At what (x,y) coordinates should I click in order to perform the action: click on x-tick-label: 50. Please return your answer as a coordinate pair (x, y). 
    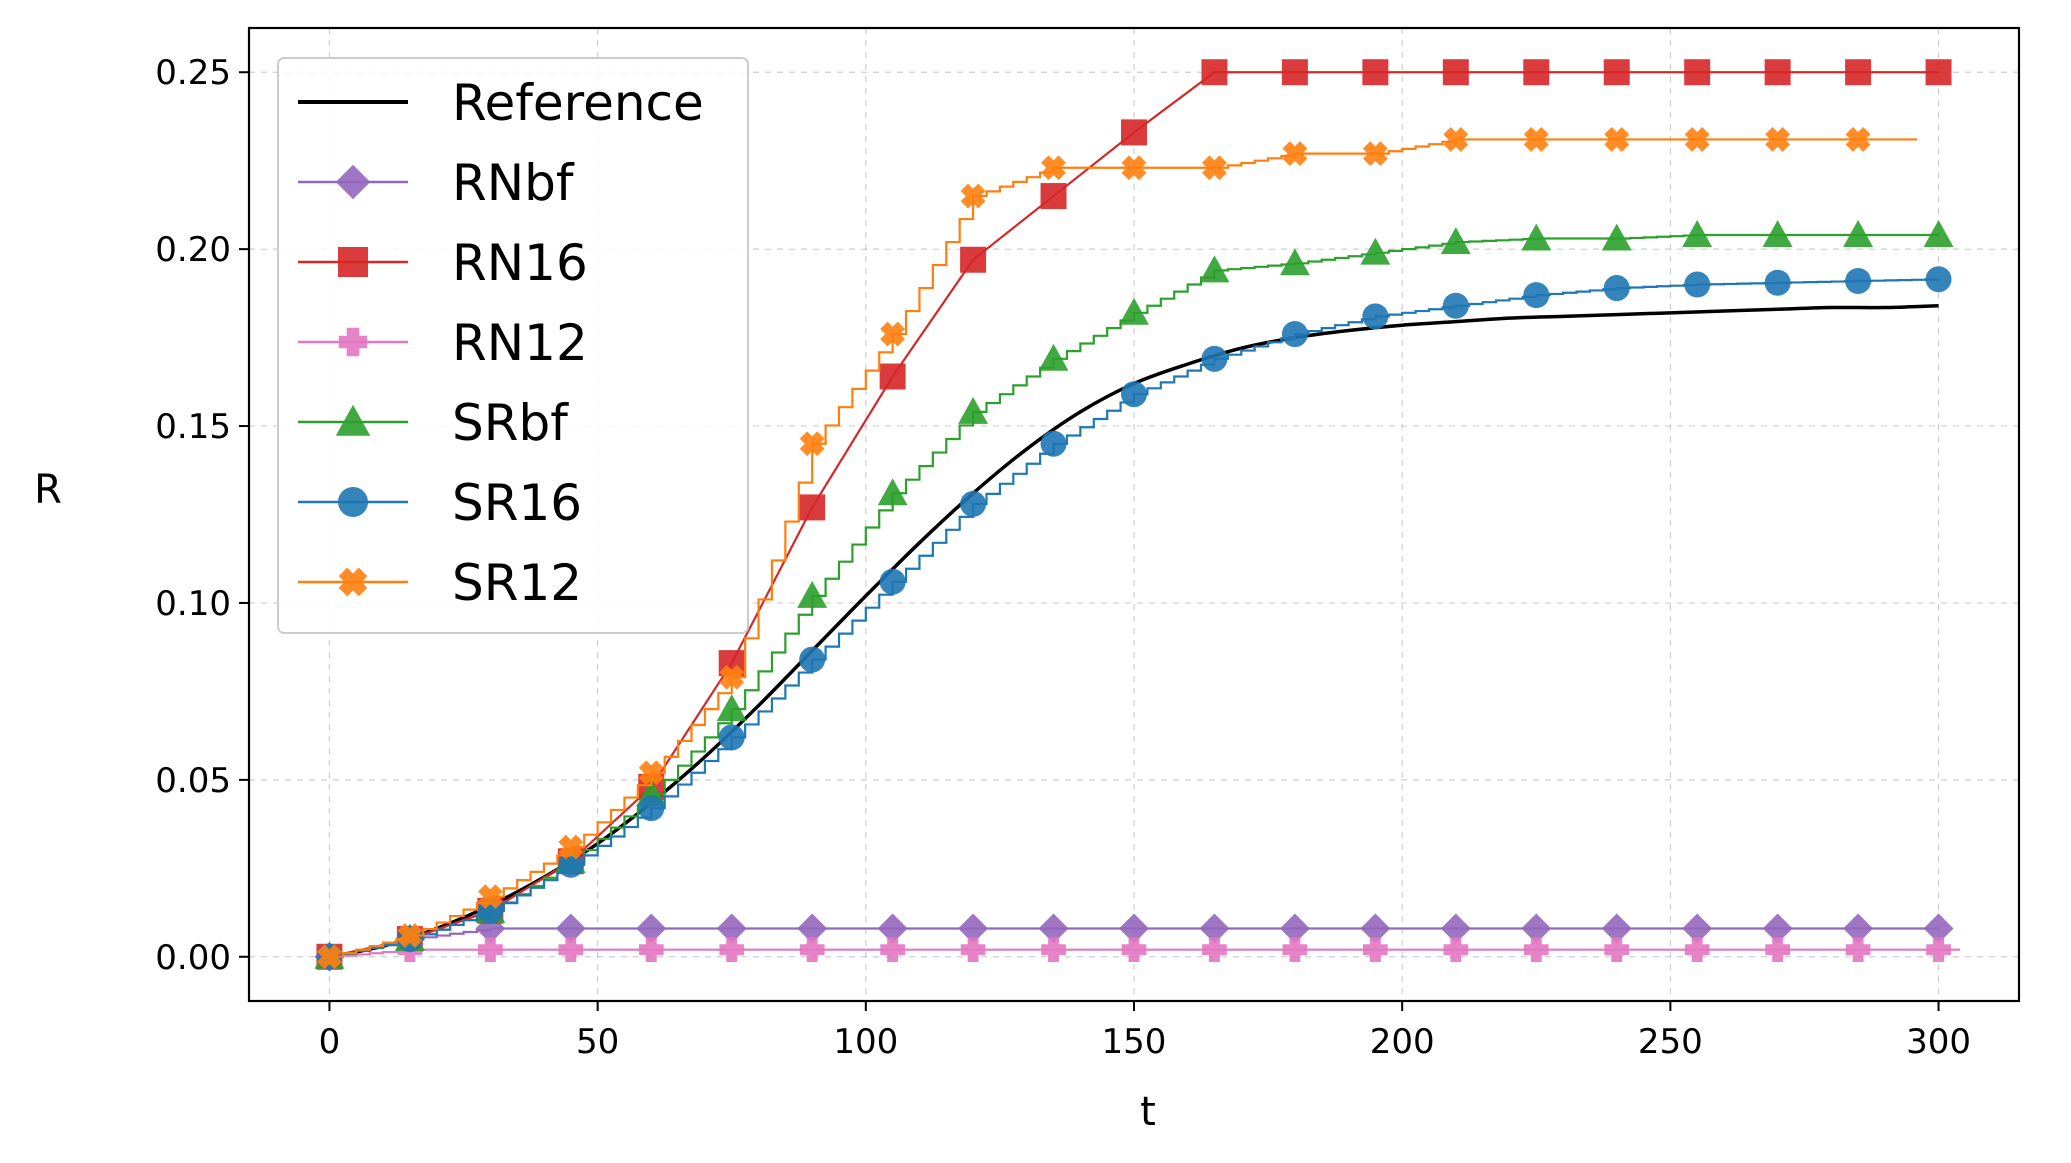
    Looking at the image, I should click on (597, 1042).